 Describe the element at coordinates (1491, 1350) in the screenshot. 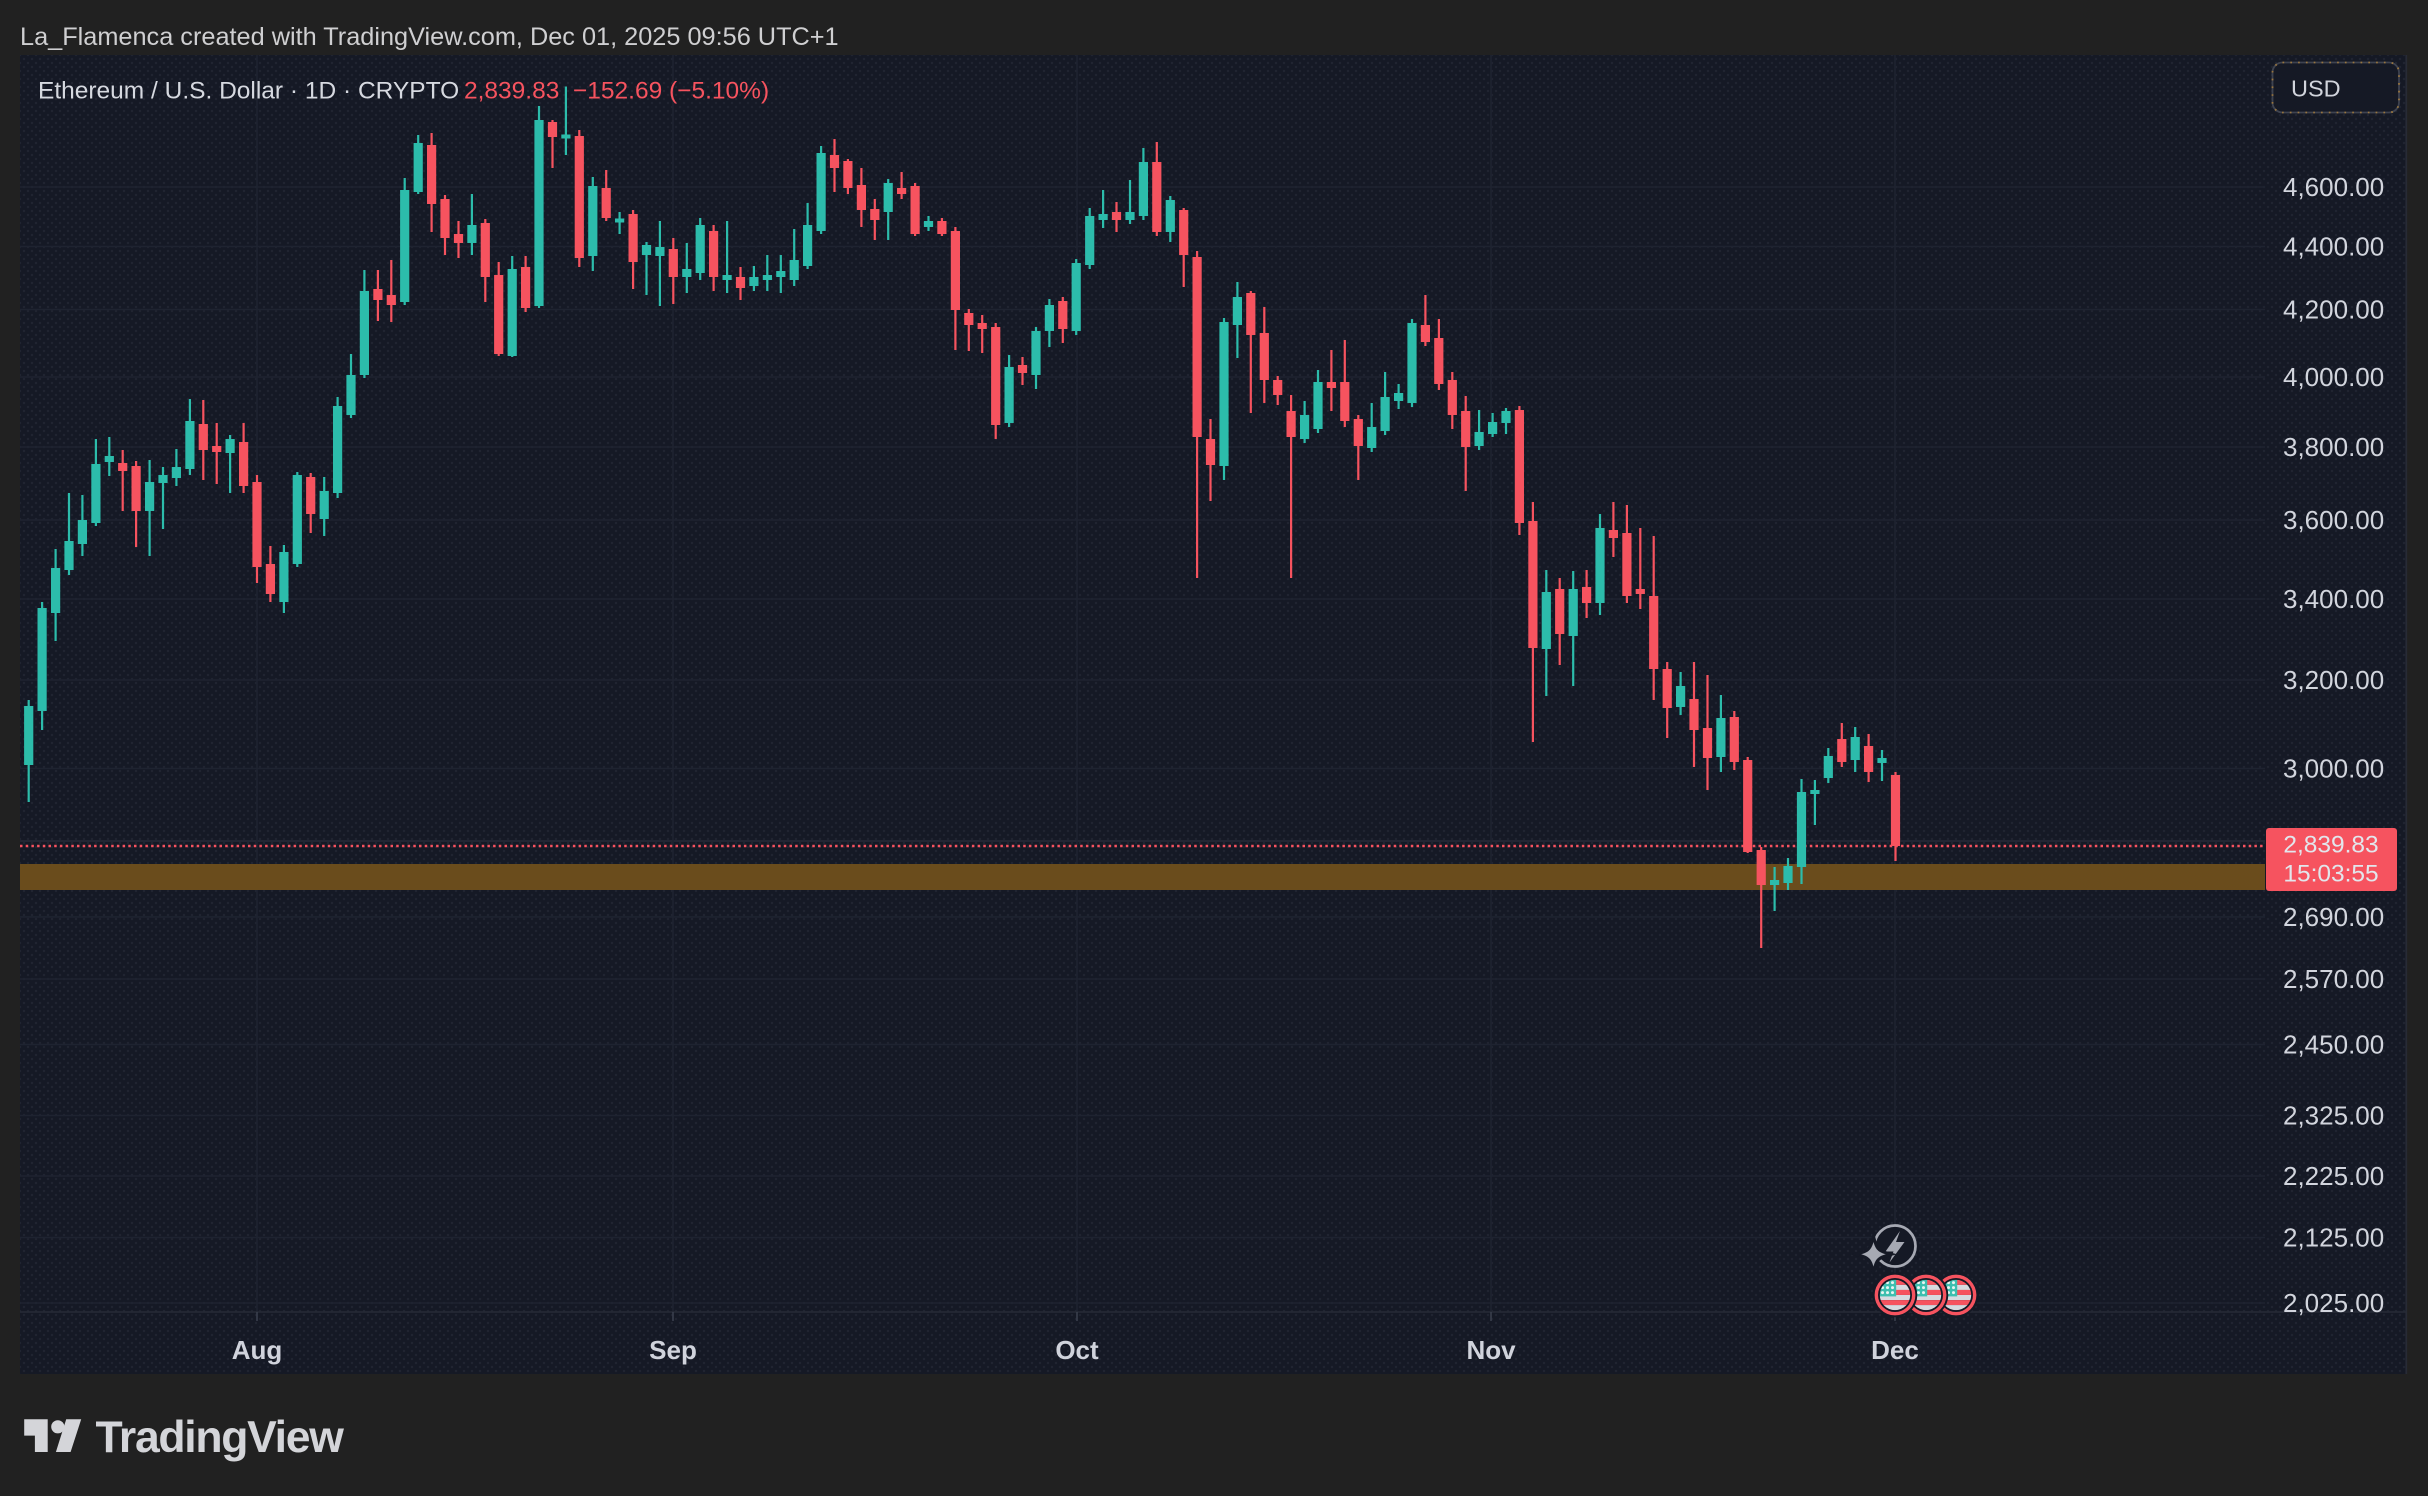

I see `svg-text: Nov` at that location.